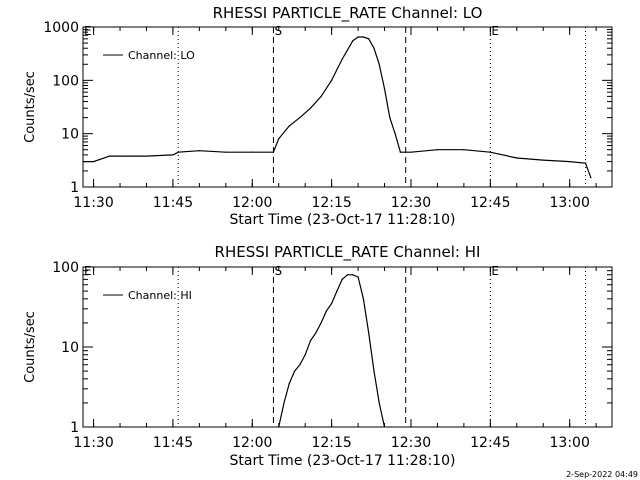 This screenshot has width=640, height=480. Describe the element at coordinates (348, 13) in the screenshot. I see `chart-title: RHESSI PARTICLE_RATE Channel: LO` at that location.